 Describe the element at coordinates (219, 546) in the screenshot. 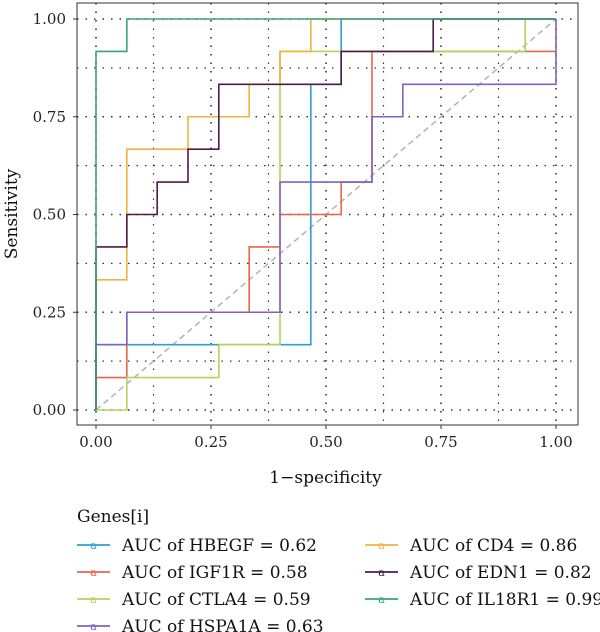

I see `legend-item-label: AUC of HBEGF = 0.62` at that location.